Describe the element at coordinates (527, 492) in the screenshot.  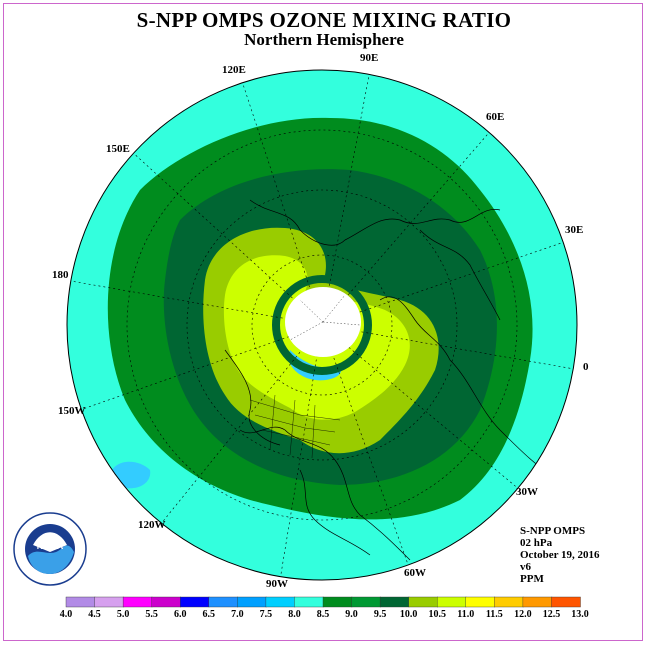
I see `lon-label-30w: 30W` at that location.